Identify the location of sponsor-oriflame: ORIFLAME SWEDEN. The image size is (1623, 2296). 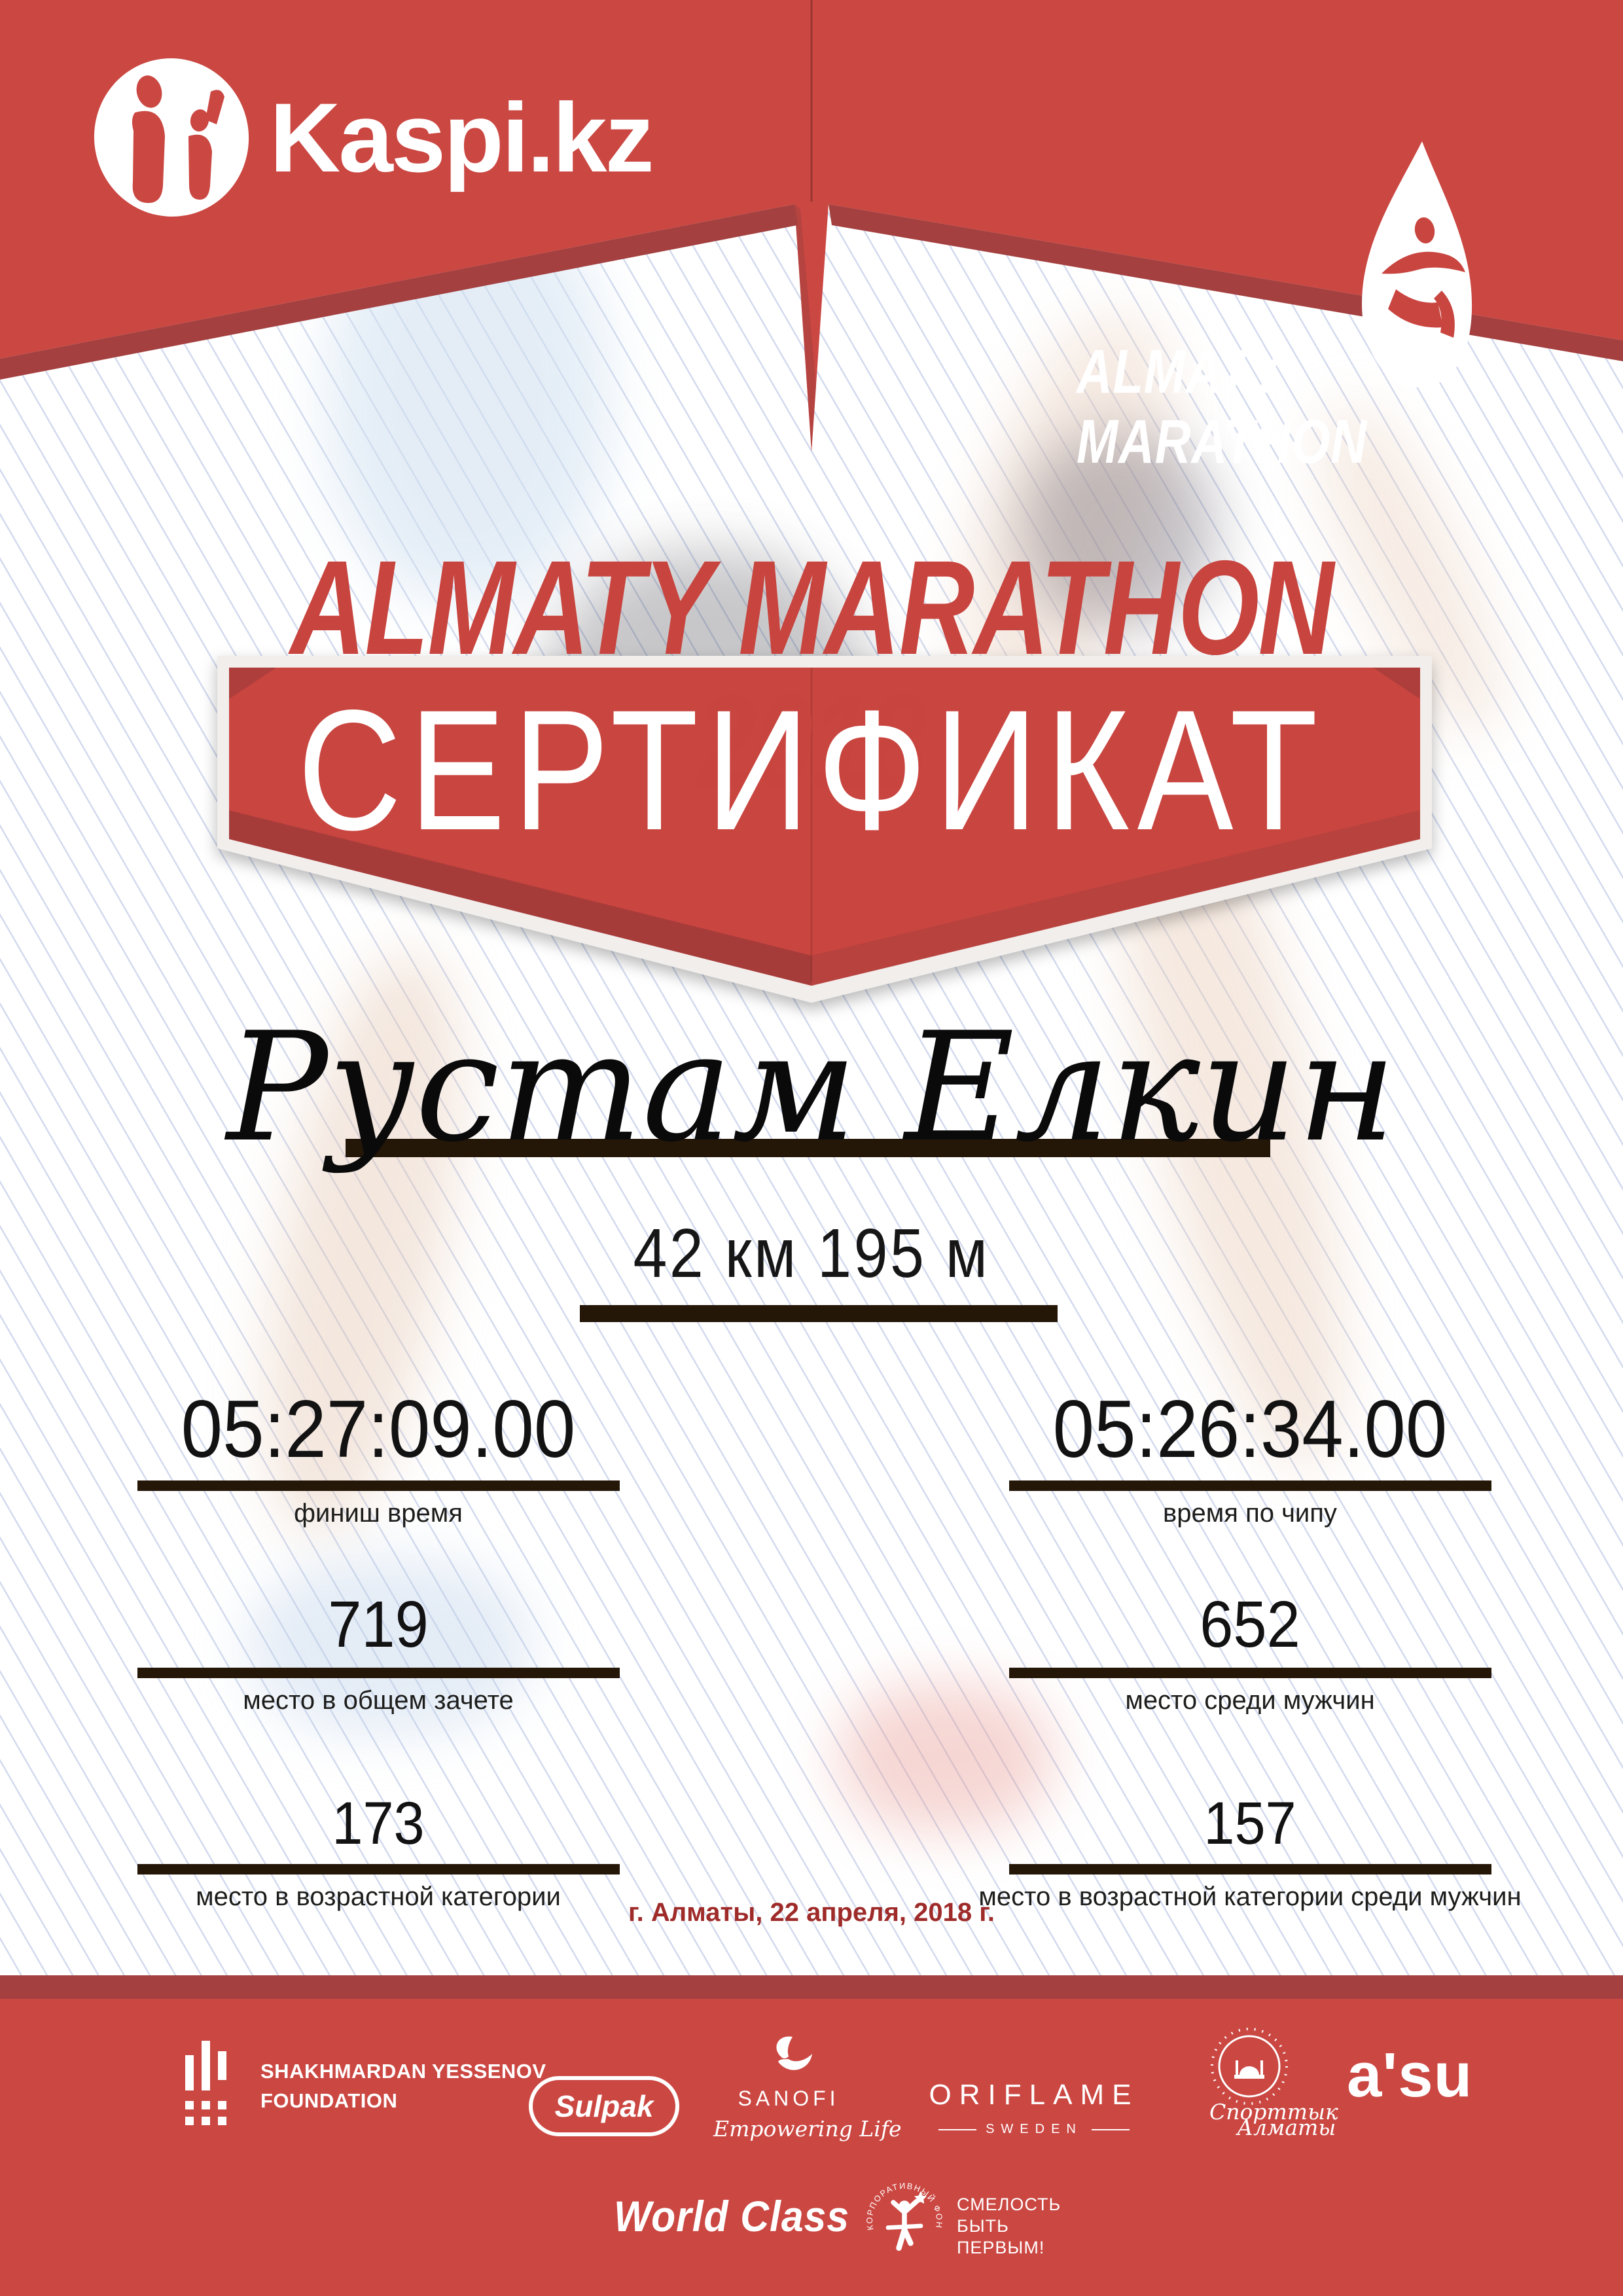
(1034, 2107).